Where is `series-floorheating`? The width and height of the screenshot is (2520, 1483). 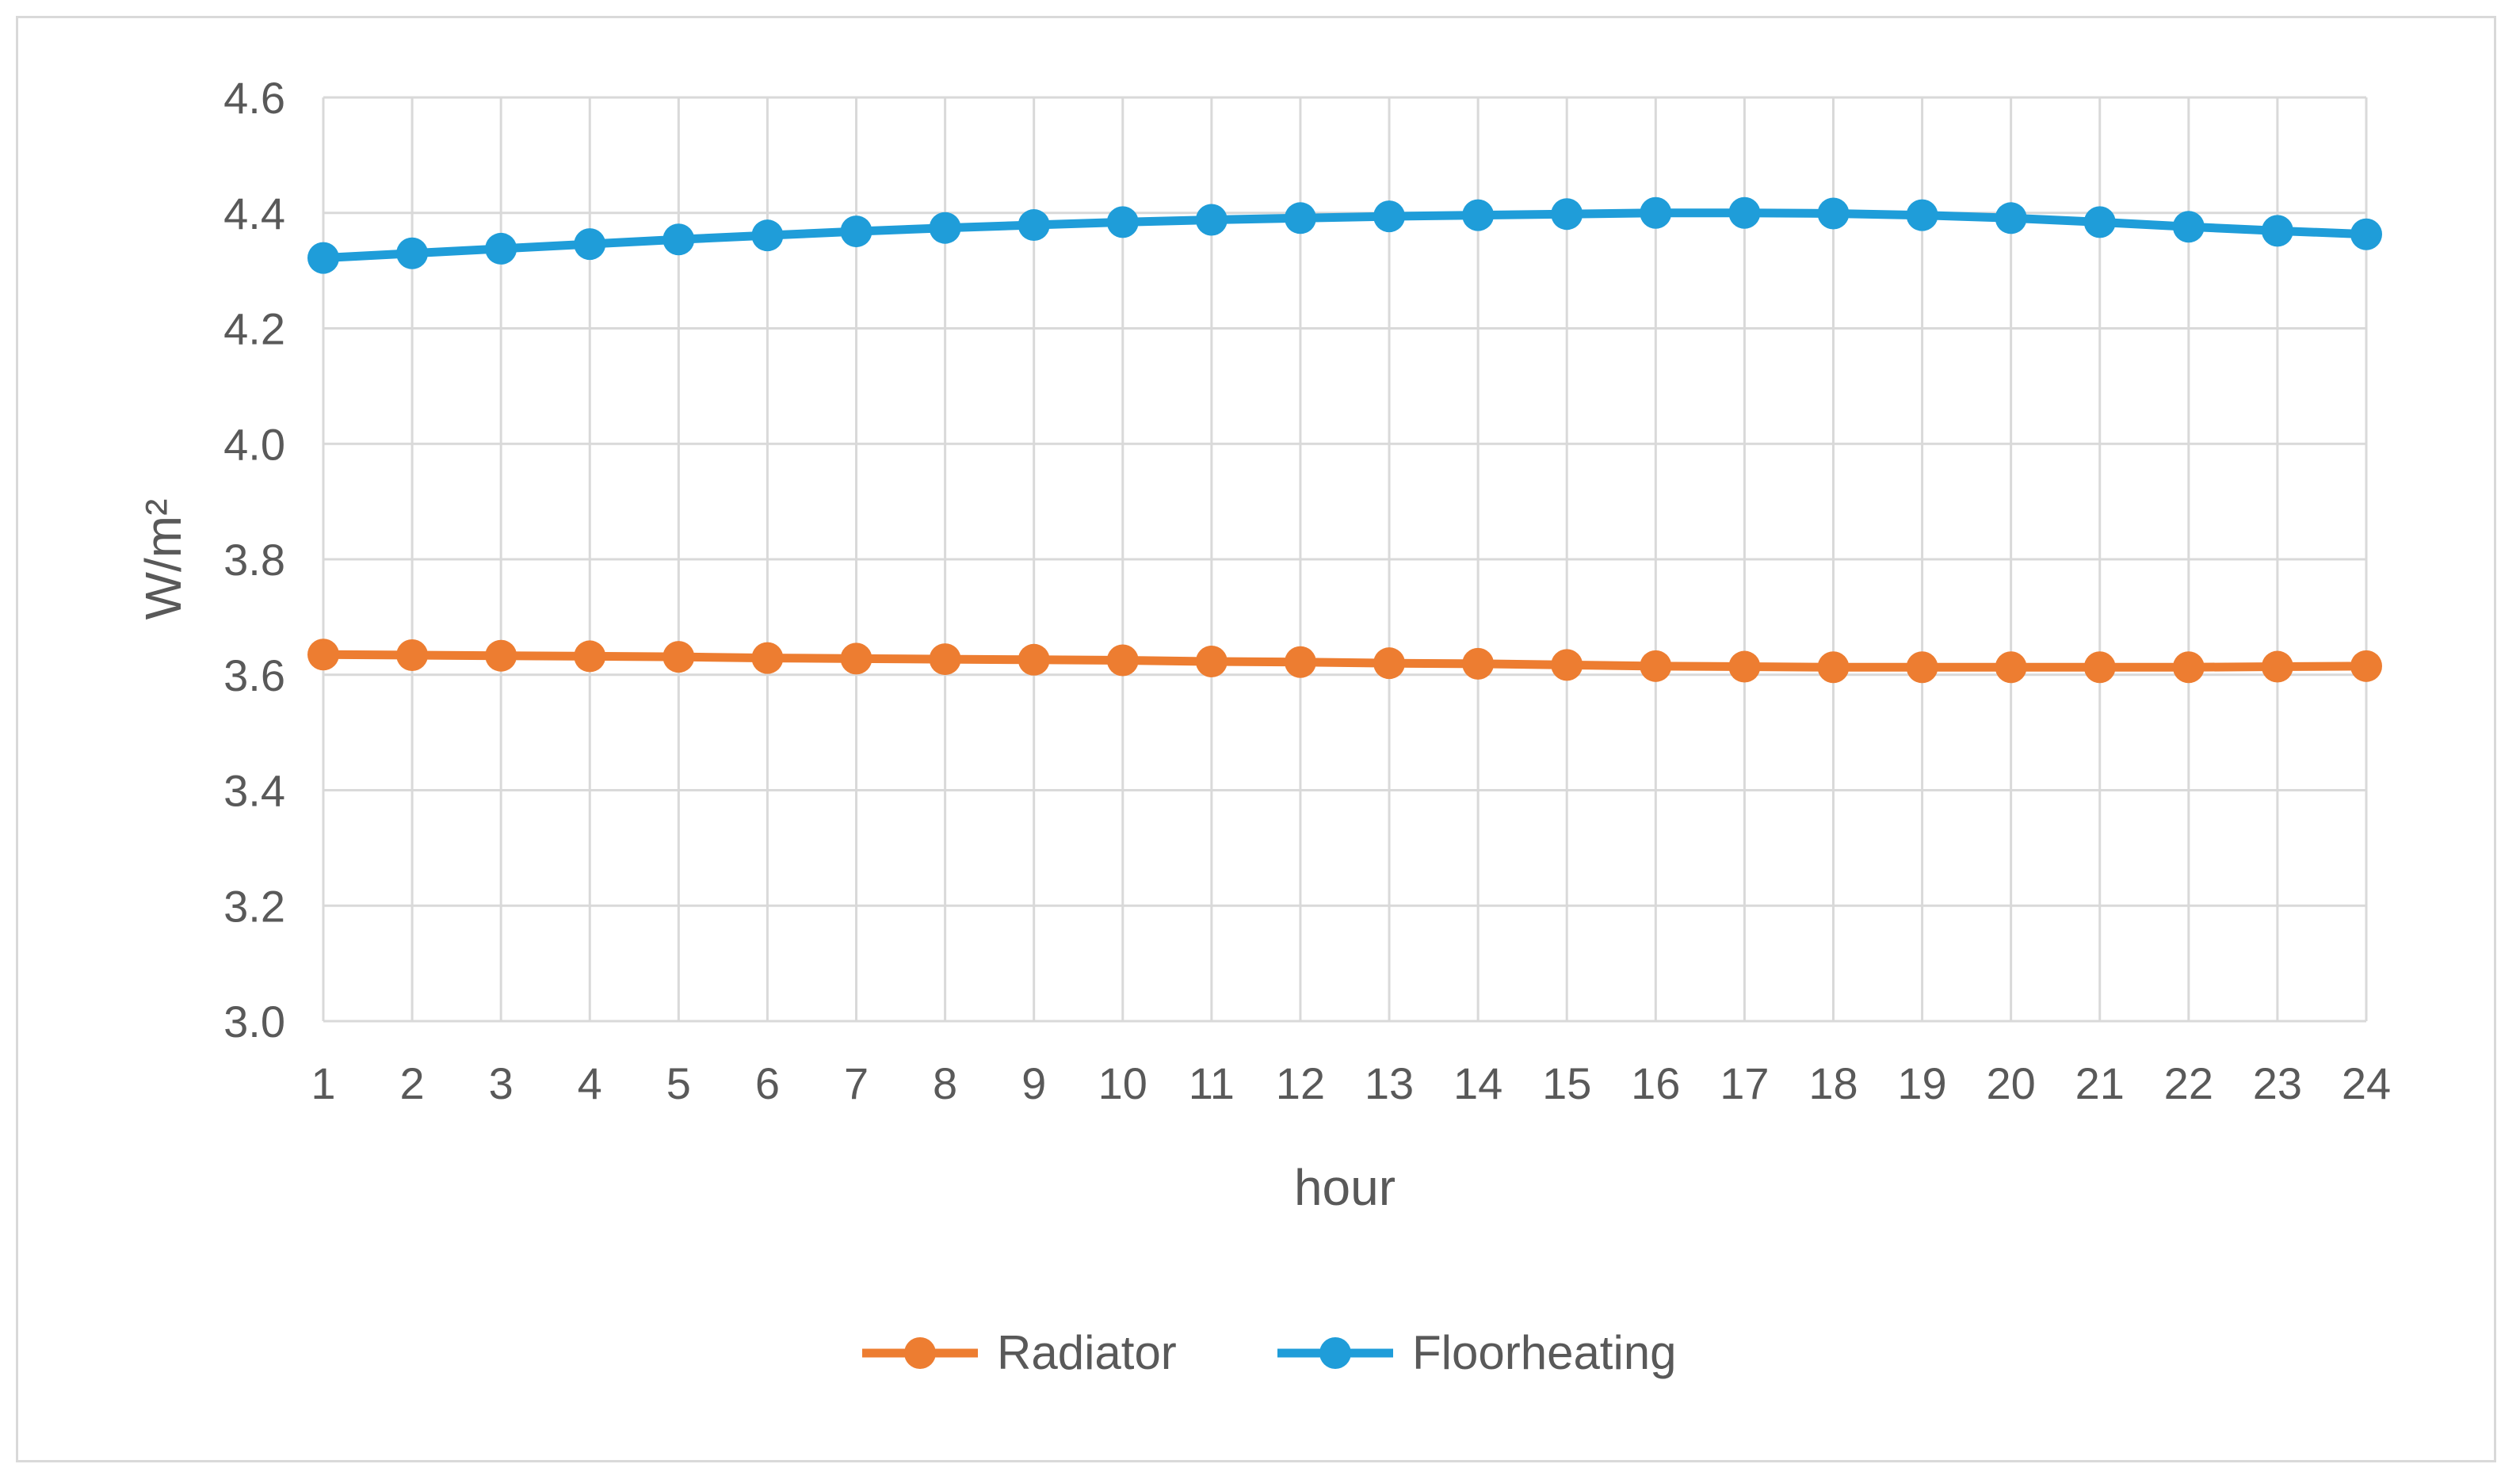 series-floorheating is located at coordinates (1344, 235).